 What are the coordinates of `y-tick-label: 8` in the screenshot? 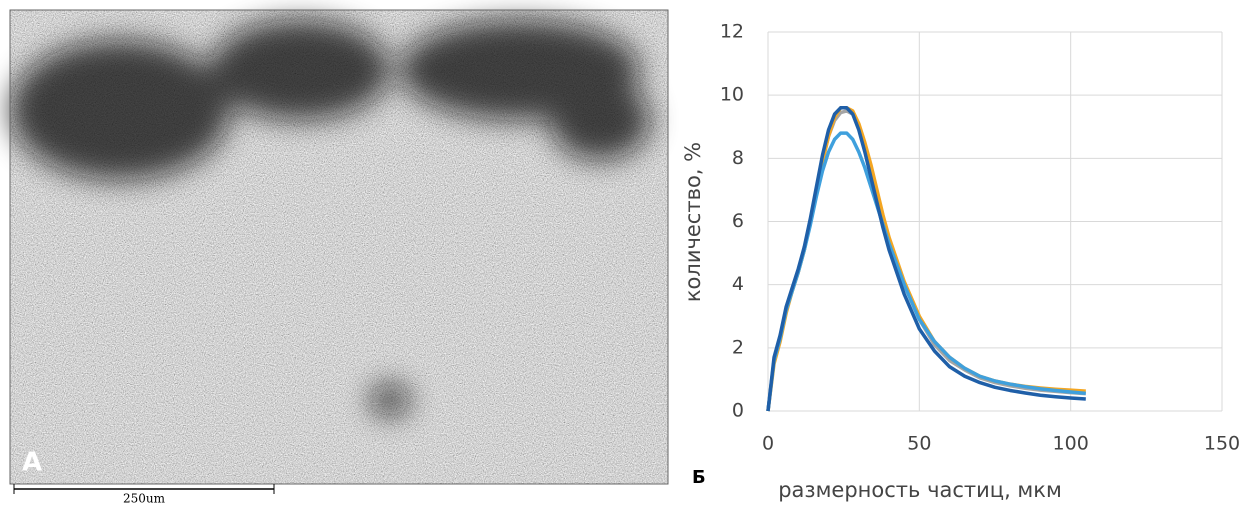 It's located at (738, 158).